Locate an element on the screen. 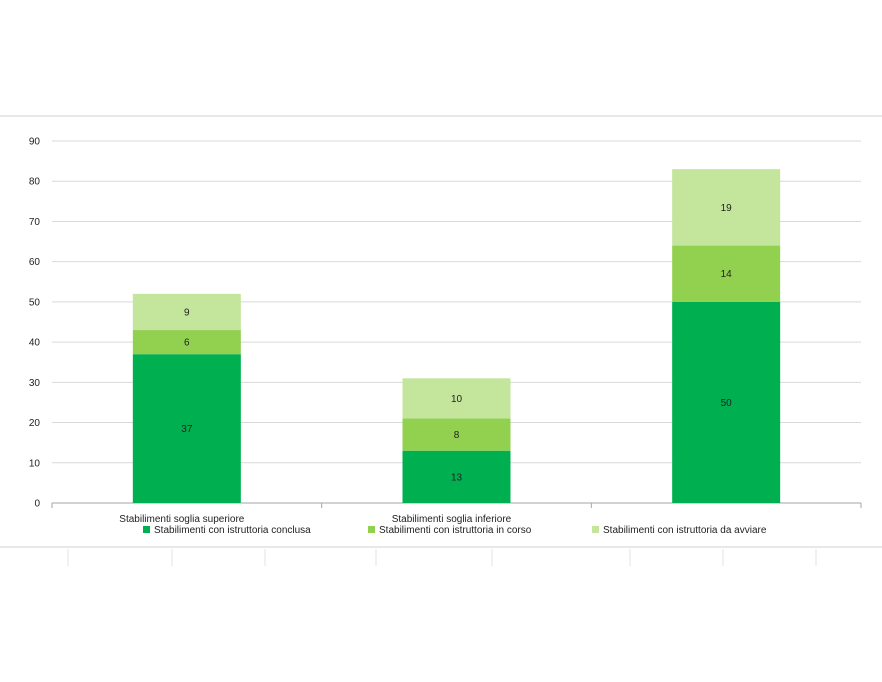  y-tick-label: 70 is located at coordinates (35, 222).